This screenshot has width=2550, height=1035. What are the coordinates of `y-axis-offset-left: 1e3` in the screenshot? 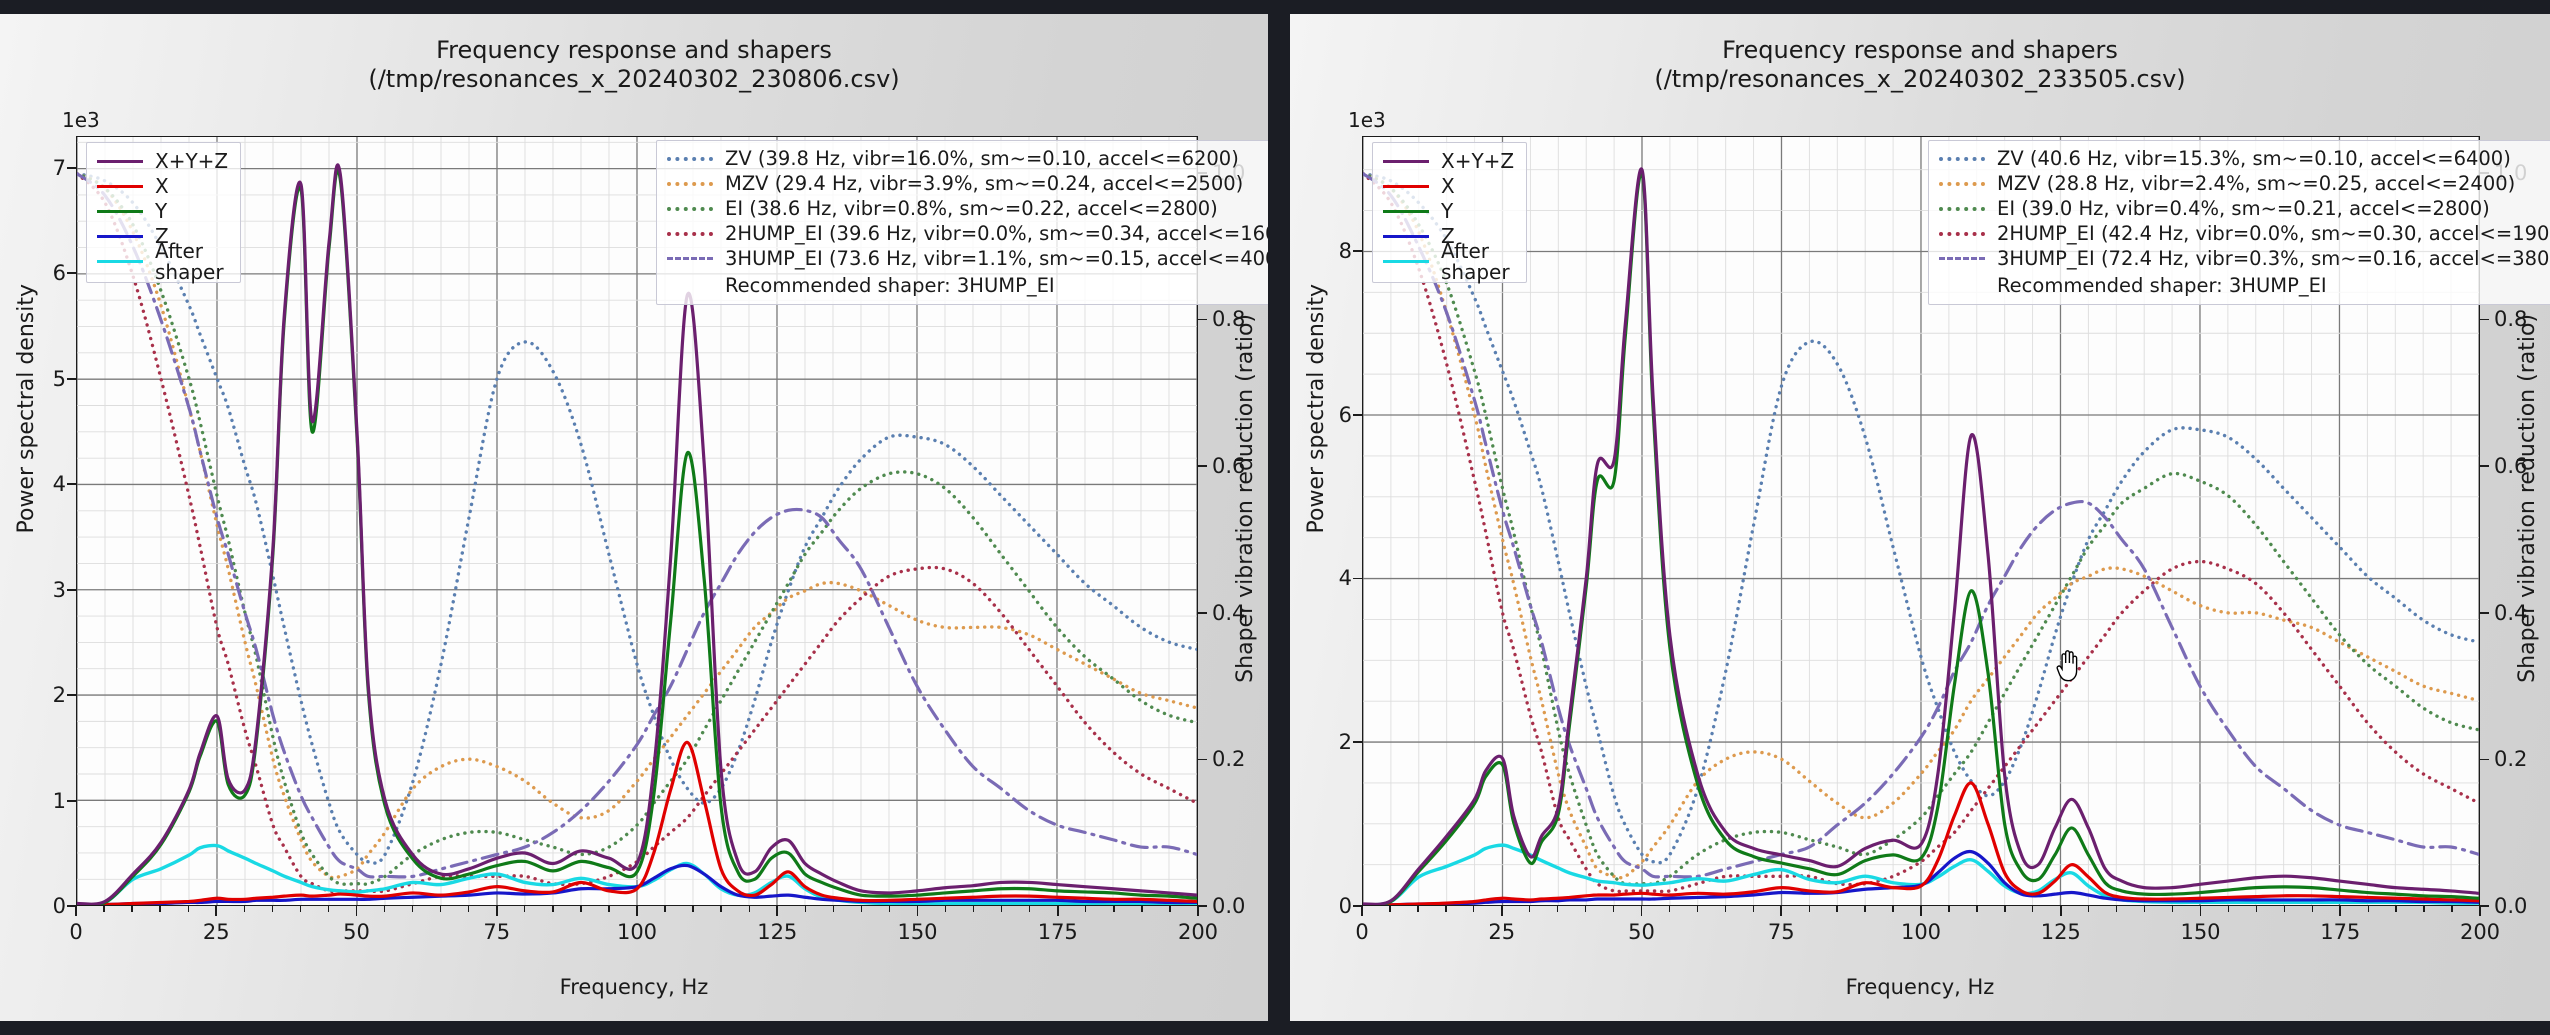 It's located at (81, 120).